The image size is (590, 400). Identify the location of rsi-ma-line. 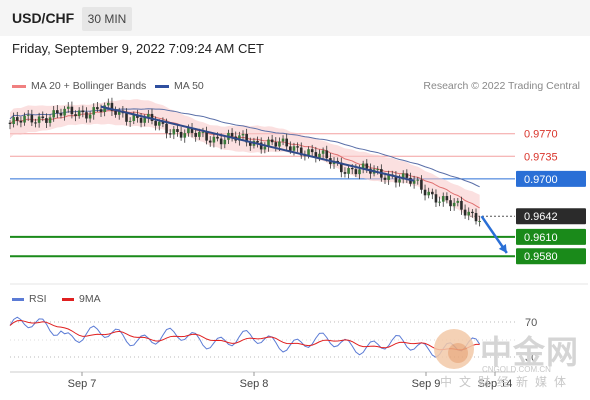
(244, 335).